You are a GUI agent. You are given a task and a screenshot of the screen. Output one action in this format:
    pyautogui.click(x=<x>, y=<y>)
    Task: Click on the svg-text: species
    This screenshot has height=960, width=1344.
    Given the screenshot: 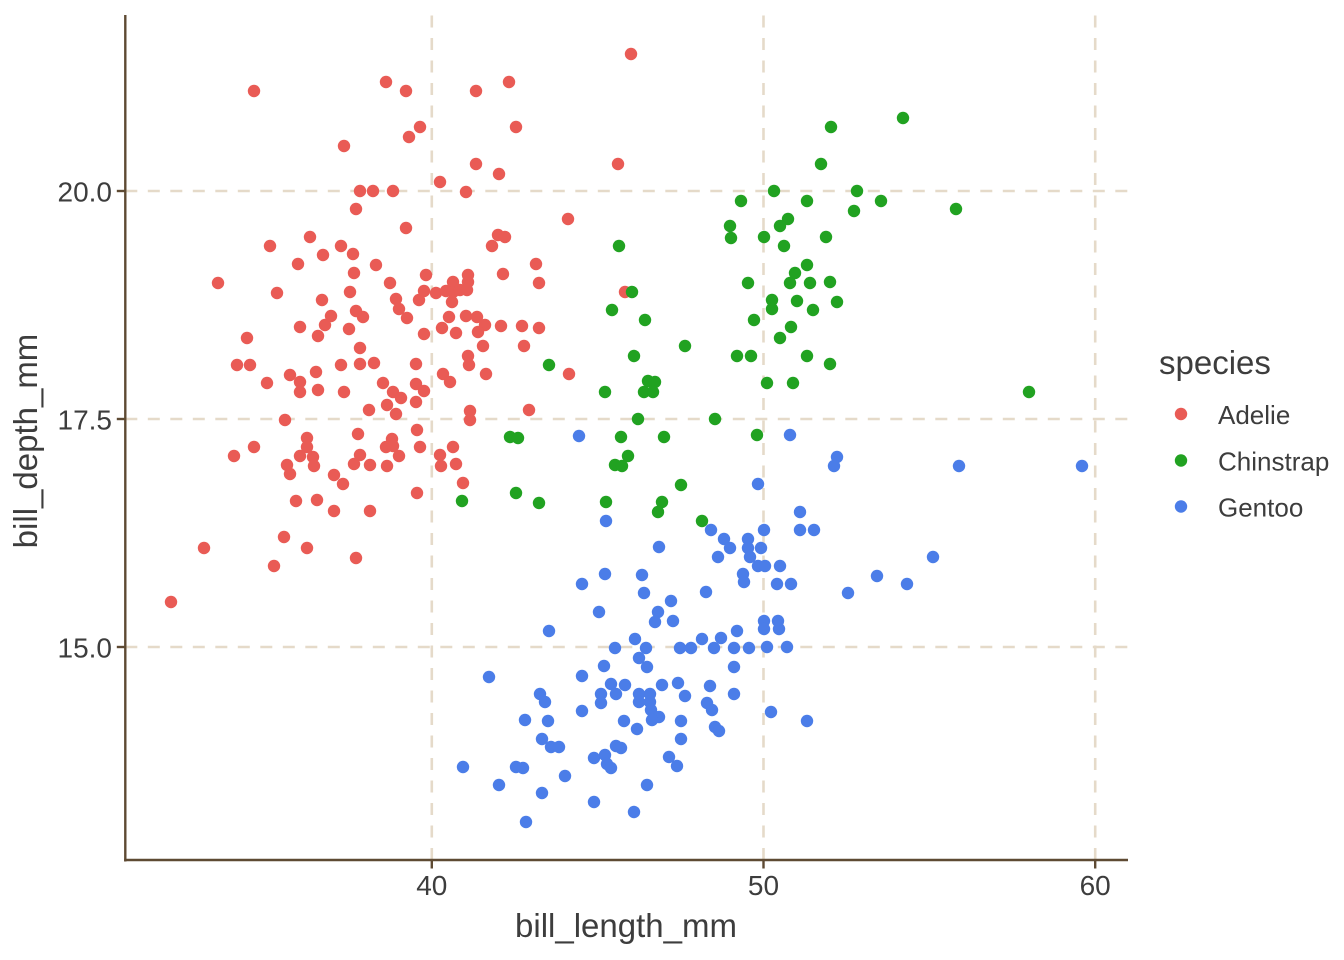 What is the action you would take?
    pyautogui.click(x=1215, y=362)
    